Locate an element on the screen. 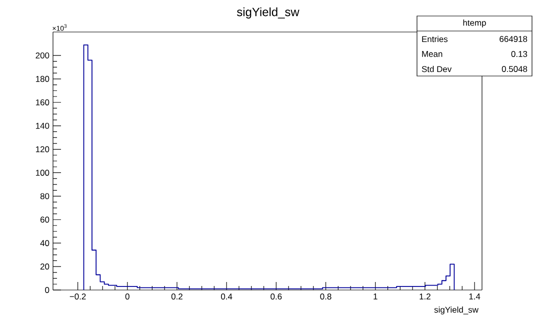 The height and width of the screenshot is (323, 536). annotation: Std Dev is located at coordinates (437, 69).